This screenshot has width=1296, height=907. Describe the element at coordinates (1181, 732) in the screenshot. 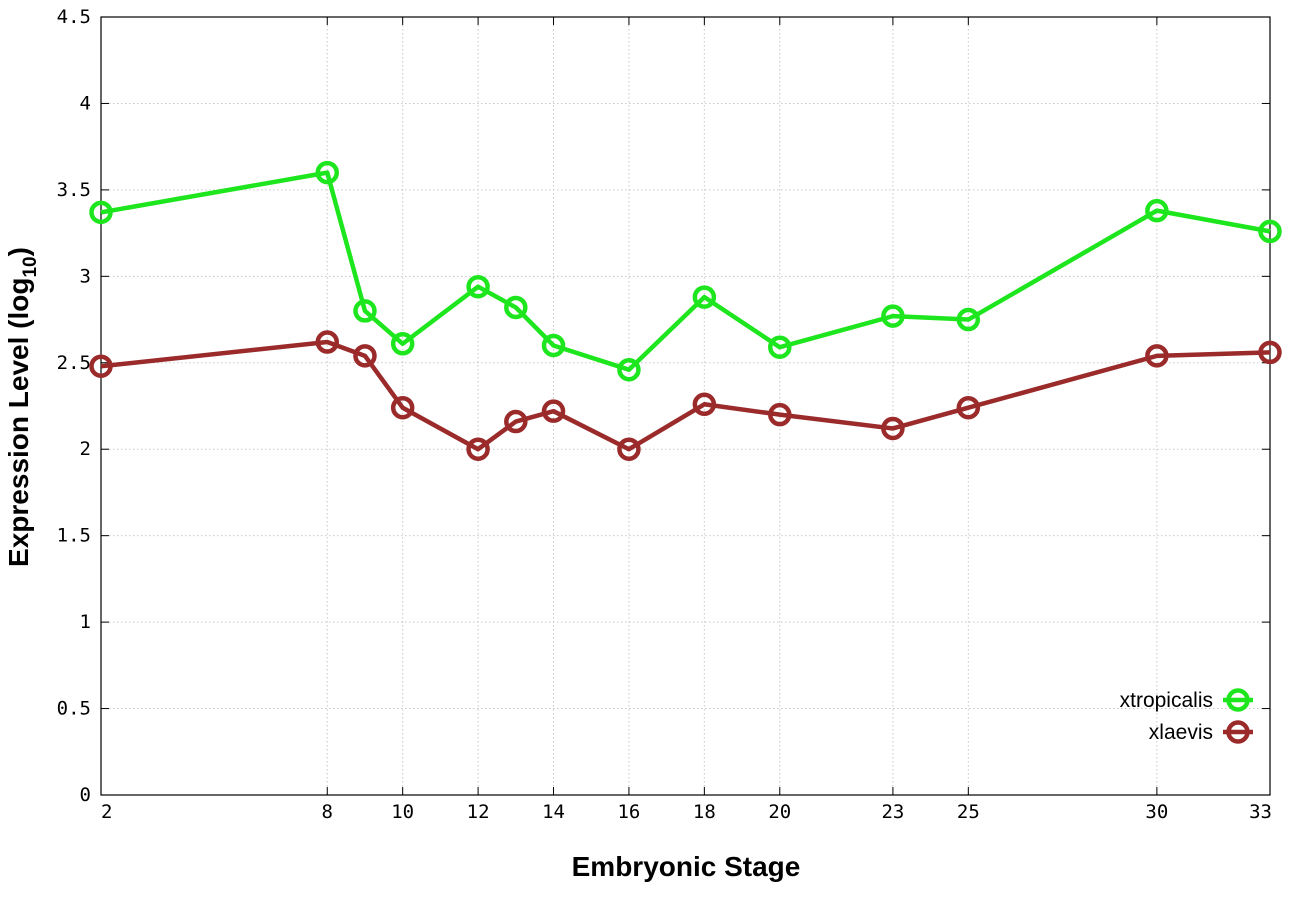

I see `legend-label: xlaevis` at that location.